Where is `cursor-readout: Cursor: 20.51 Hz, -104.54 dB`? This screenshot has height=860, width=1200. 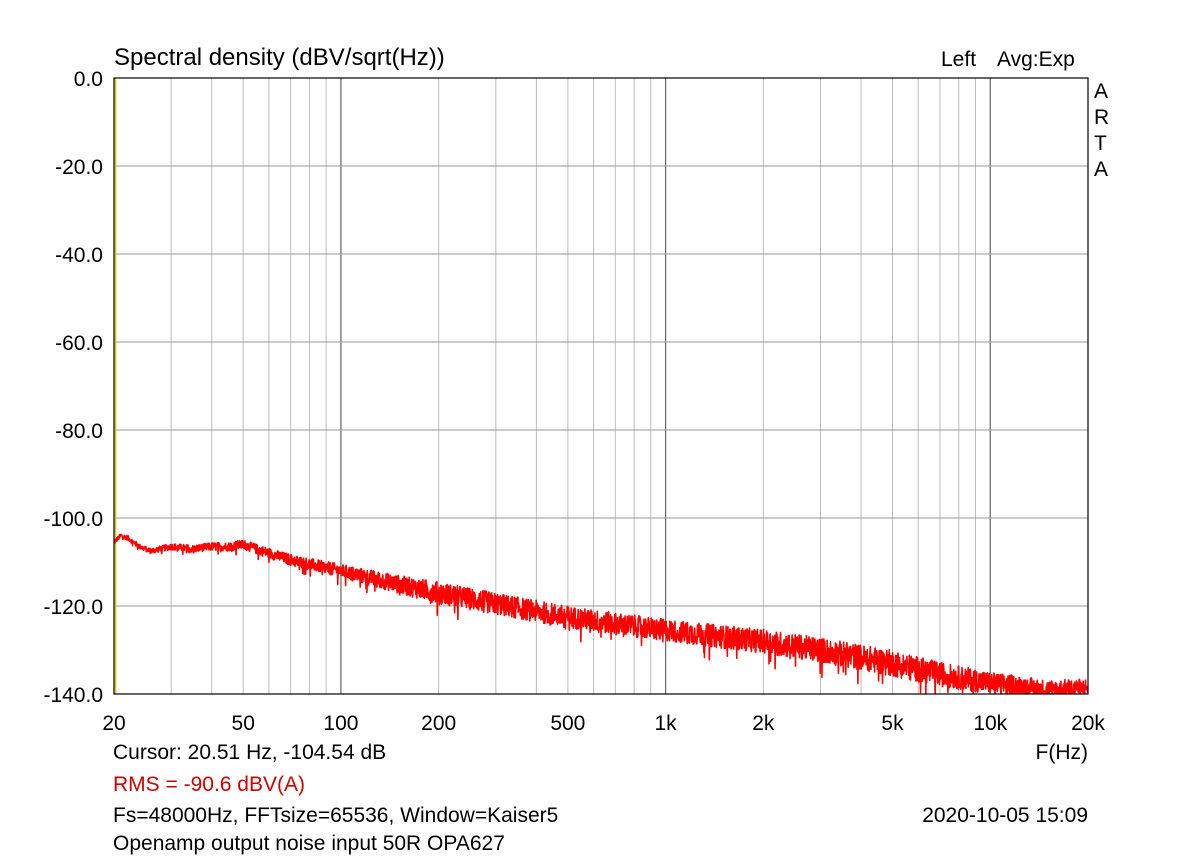 cursor-readout: Cursor: 20.51 Hz, -104.54 dB is located at coordinates (249, 752).